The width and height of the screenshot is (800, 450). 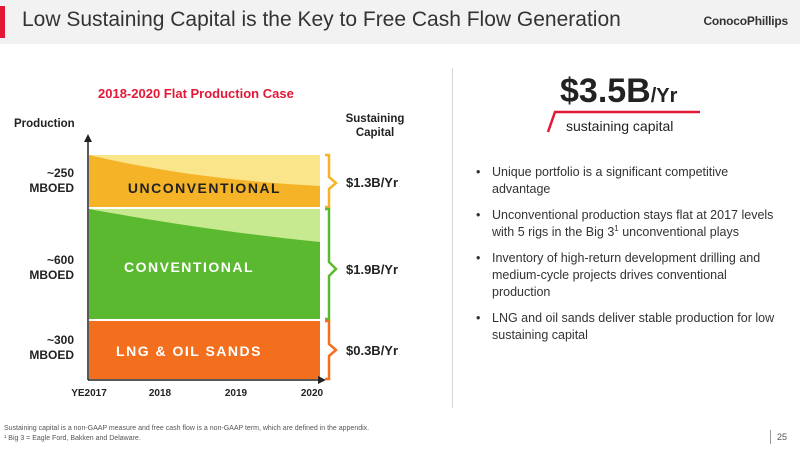 I want to click on page-number-divider, so click(x=770, y=437).